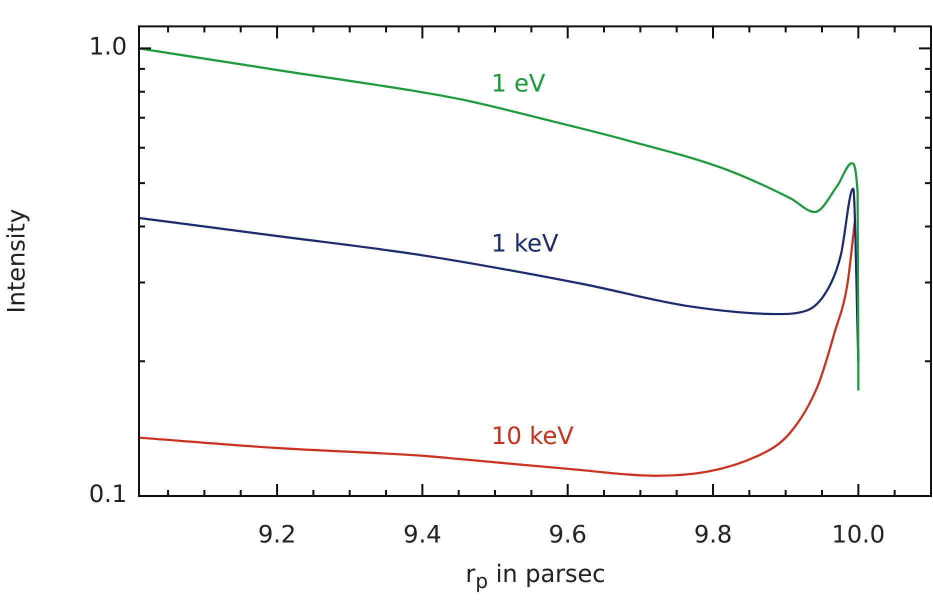 The height and width of the screenshot is (609, 933). I want to click on x-tick-label: 9.2, so click(277, 534).